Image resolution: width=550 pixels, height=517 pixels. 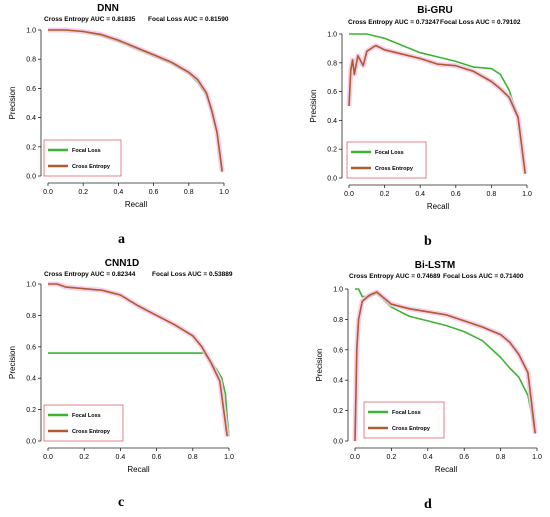 I want to click on auc-annotation-focal-loss: Focal Loss AUC = 0.53889, so click(x=192, y=274).